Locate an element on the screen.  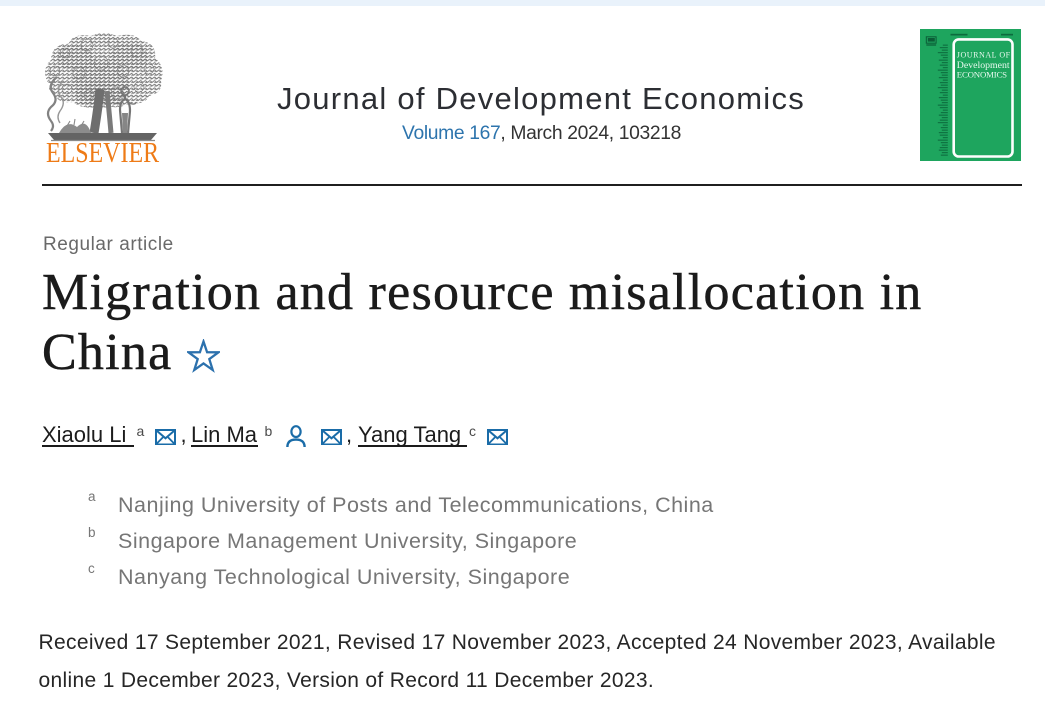
svg-text: Development is located at coordinates (983, 65).